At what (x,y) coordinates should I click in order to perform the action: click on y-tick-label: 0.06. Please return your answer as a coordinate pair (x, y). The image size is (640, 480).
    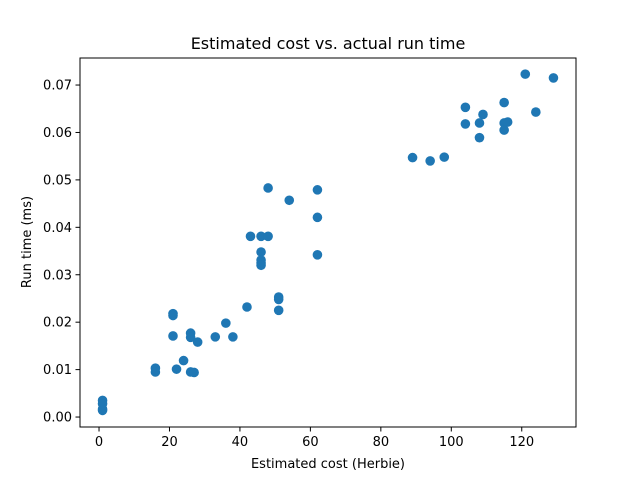
    Looking at the image, I should click on (57, 133).